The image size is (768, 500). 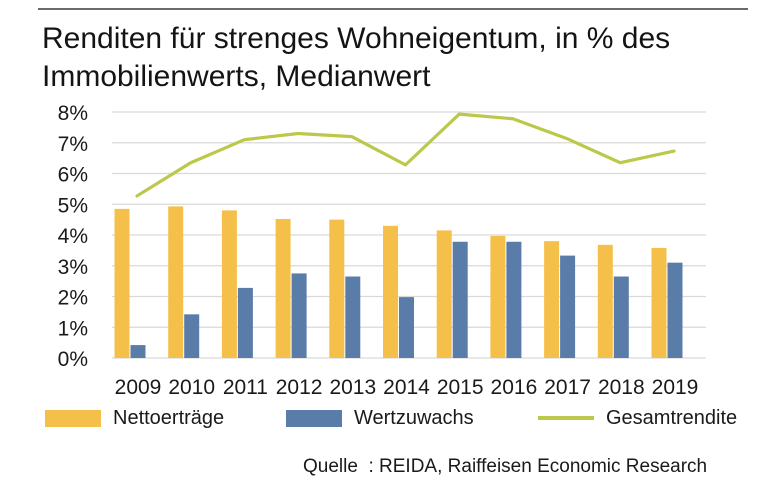 What do you see at coordinates (567, 387) in the screenshot?
I see `x-tick-label: 2017` at bounding box center [567, 387].